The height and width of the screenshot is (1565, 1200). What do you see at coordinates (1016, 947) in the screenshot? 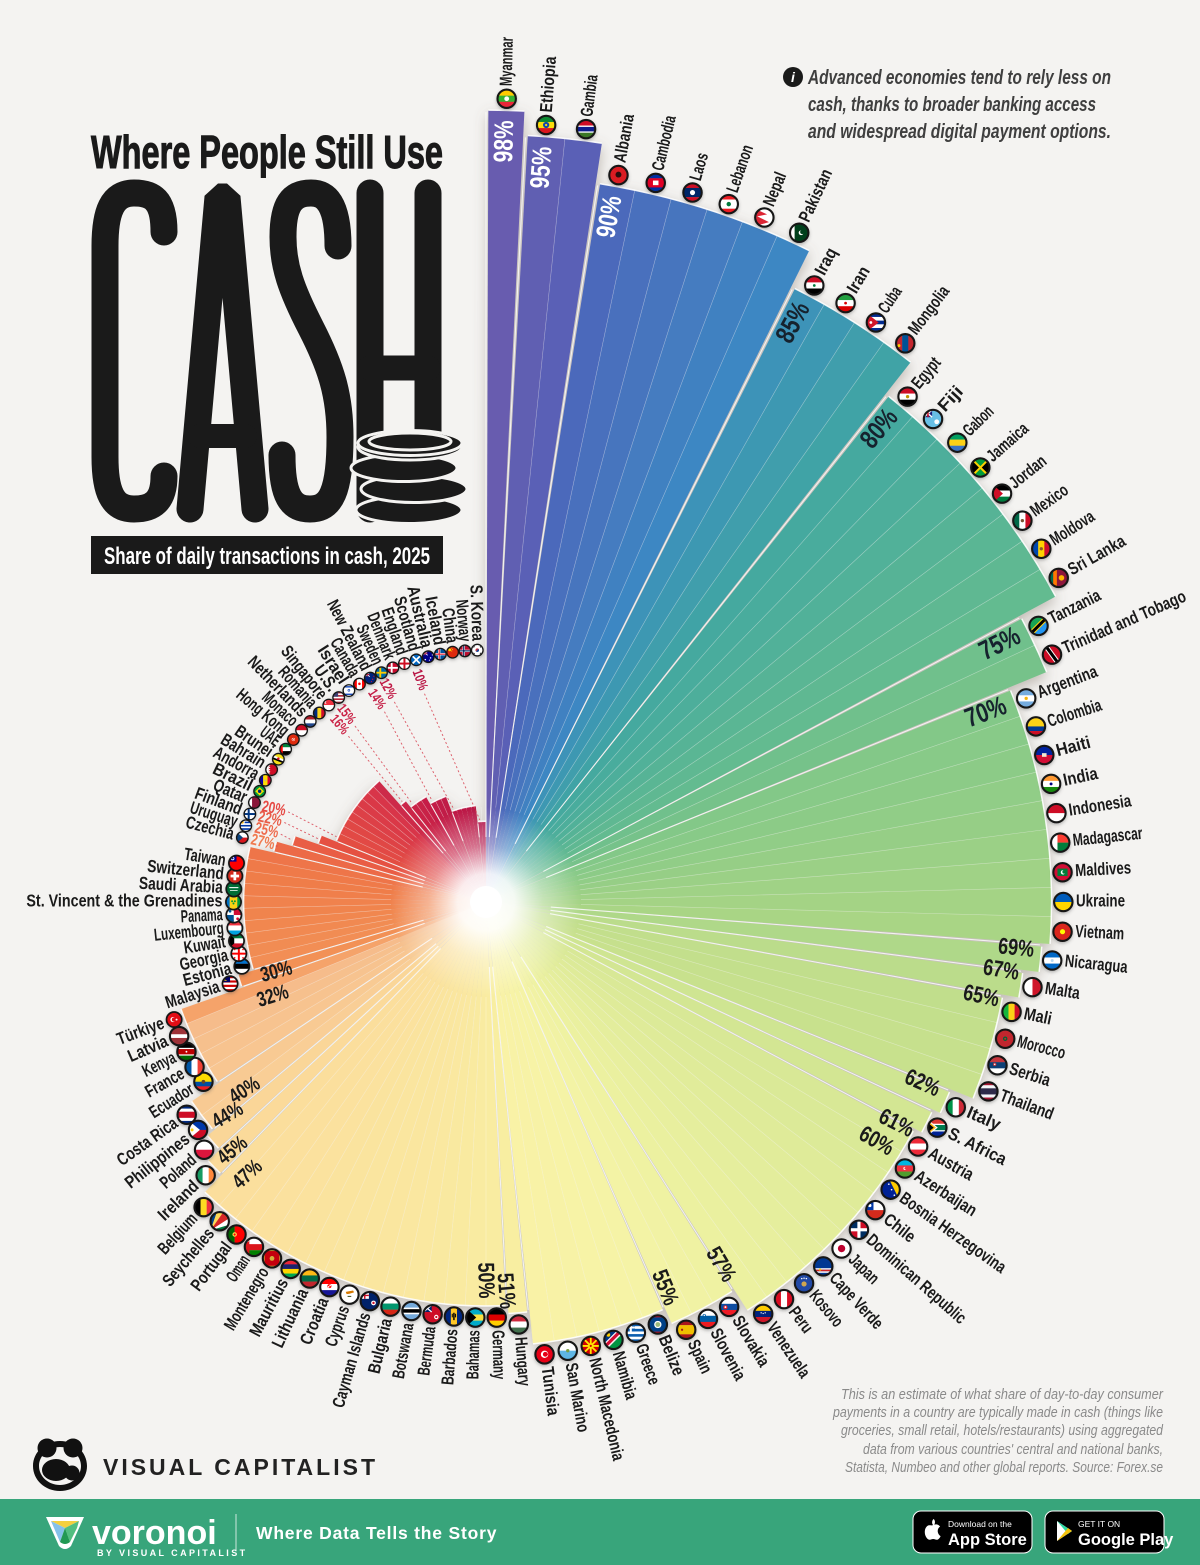
I see `svg-text: 69%` at bounding box center [1016, 947].